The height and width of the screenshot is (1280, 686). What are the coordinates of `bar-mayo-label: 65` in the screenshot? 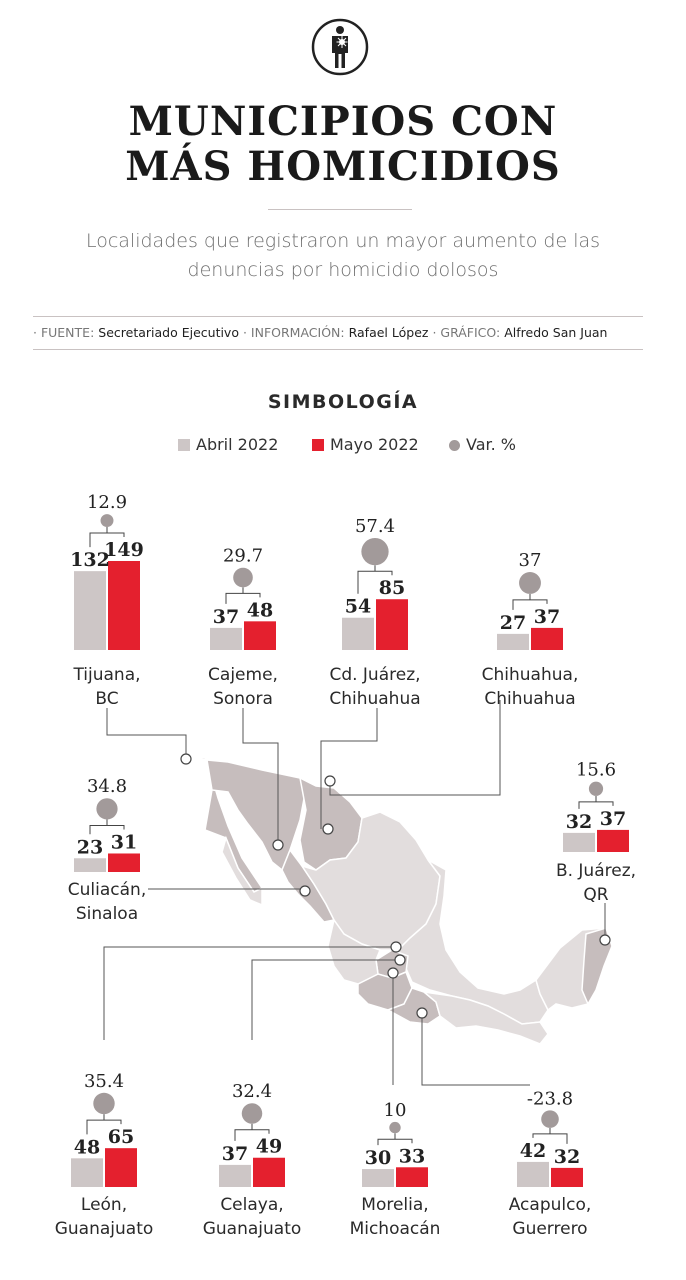 It's located at (121, 1137).